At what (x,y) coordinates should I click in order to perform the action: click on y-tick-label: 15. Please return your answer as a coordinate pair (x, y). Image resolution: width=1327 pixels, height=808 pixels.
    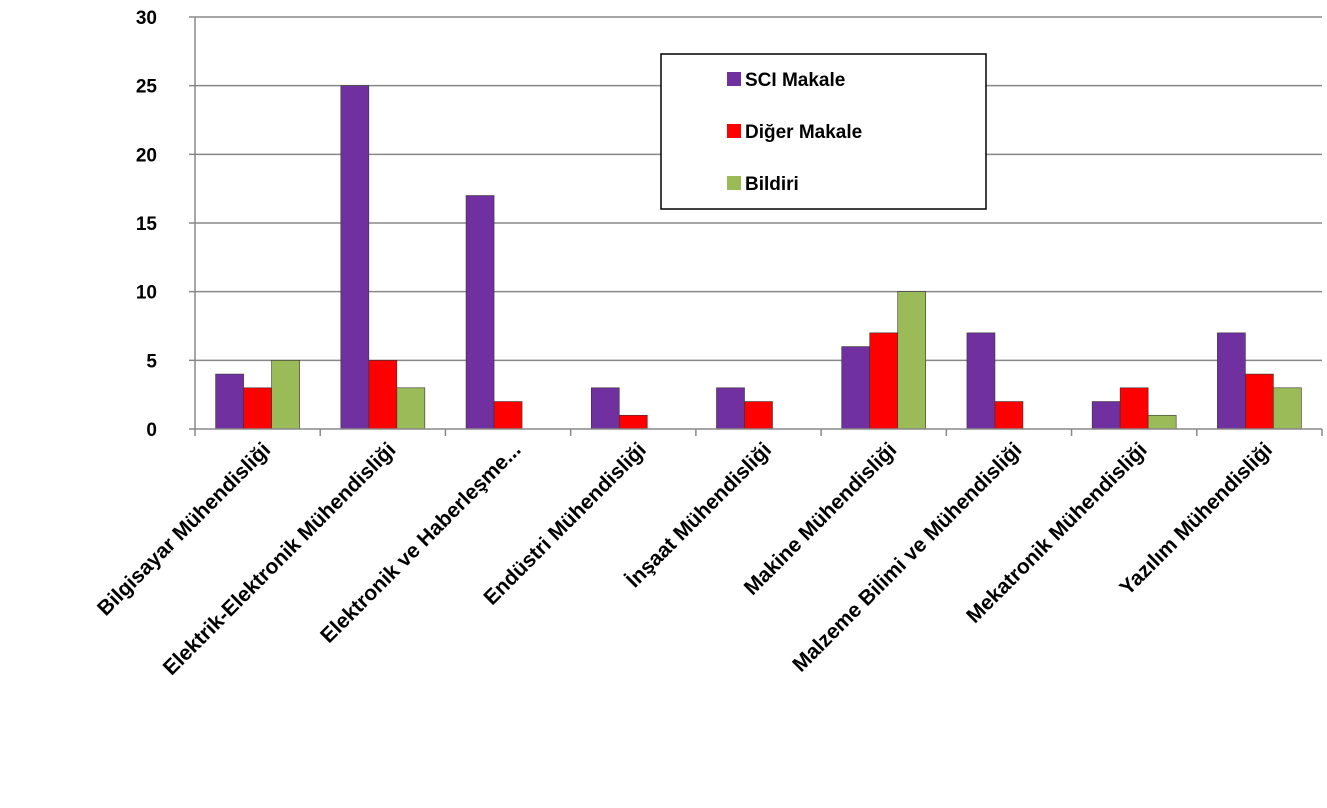
    Looking at the image, I should click on (147, 224).